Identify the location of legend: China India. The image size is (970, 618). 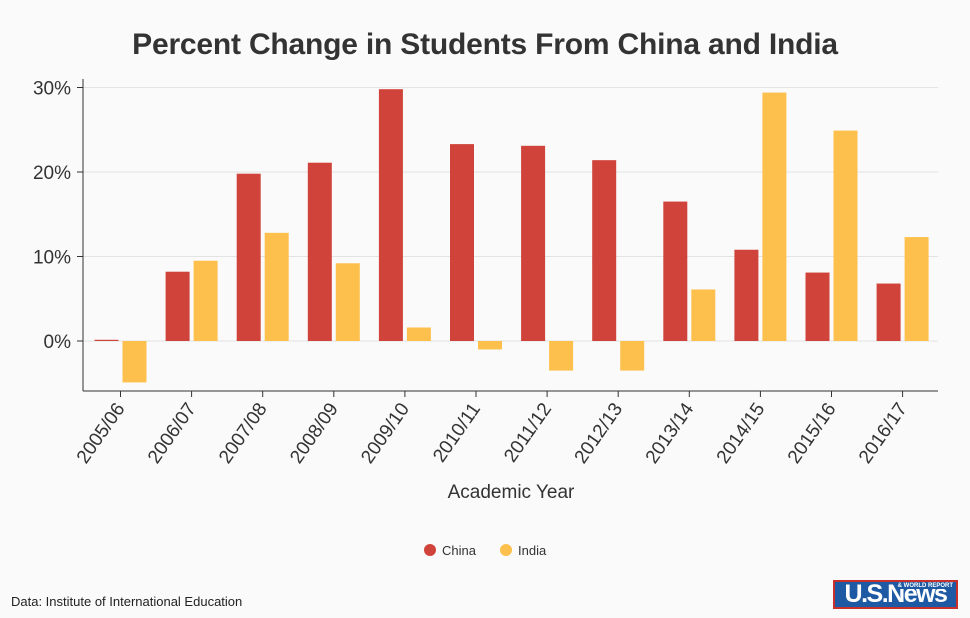
(485, 550).